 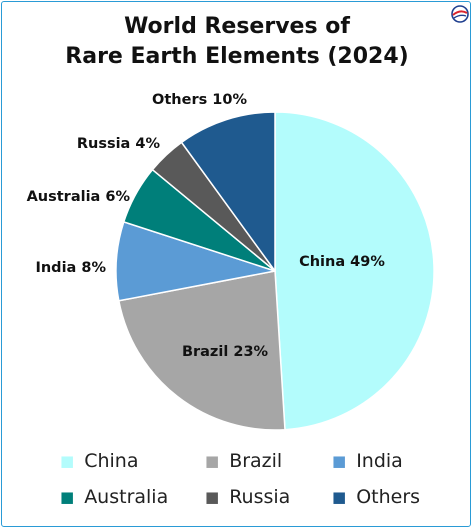 What do you see at coordinates (119, 144) in the screenshot?
I see `slice-label-russia: Russia 4%` at bounding box center [119, 144].